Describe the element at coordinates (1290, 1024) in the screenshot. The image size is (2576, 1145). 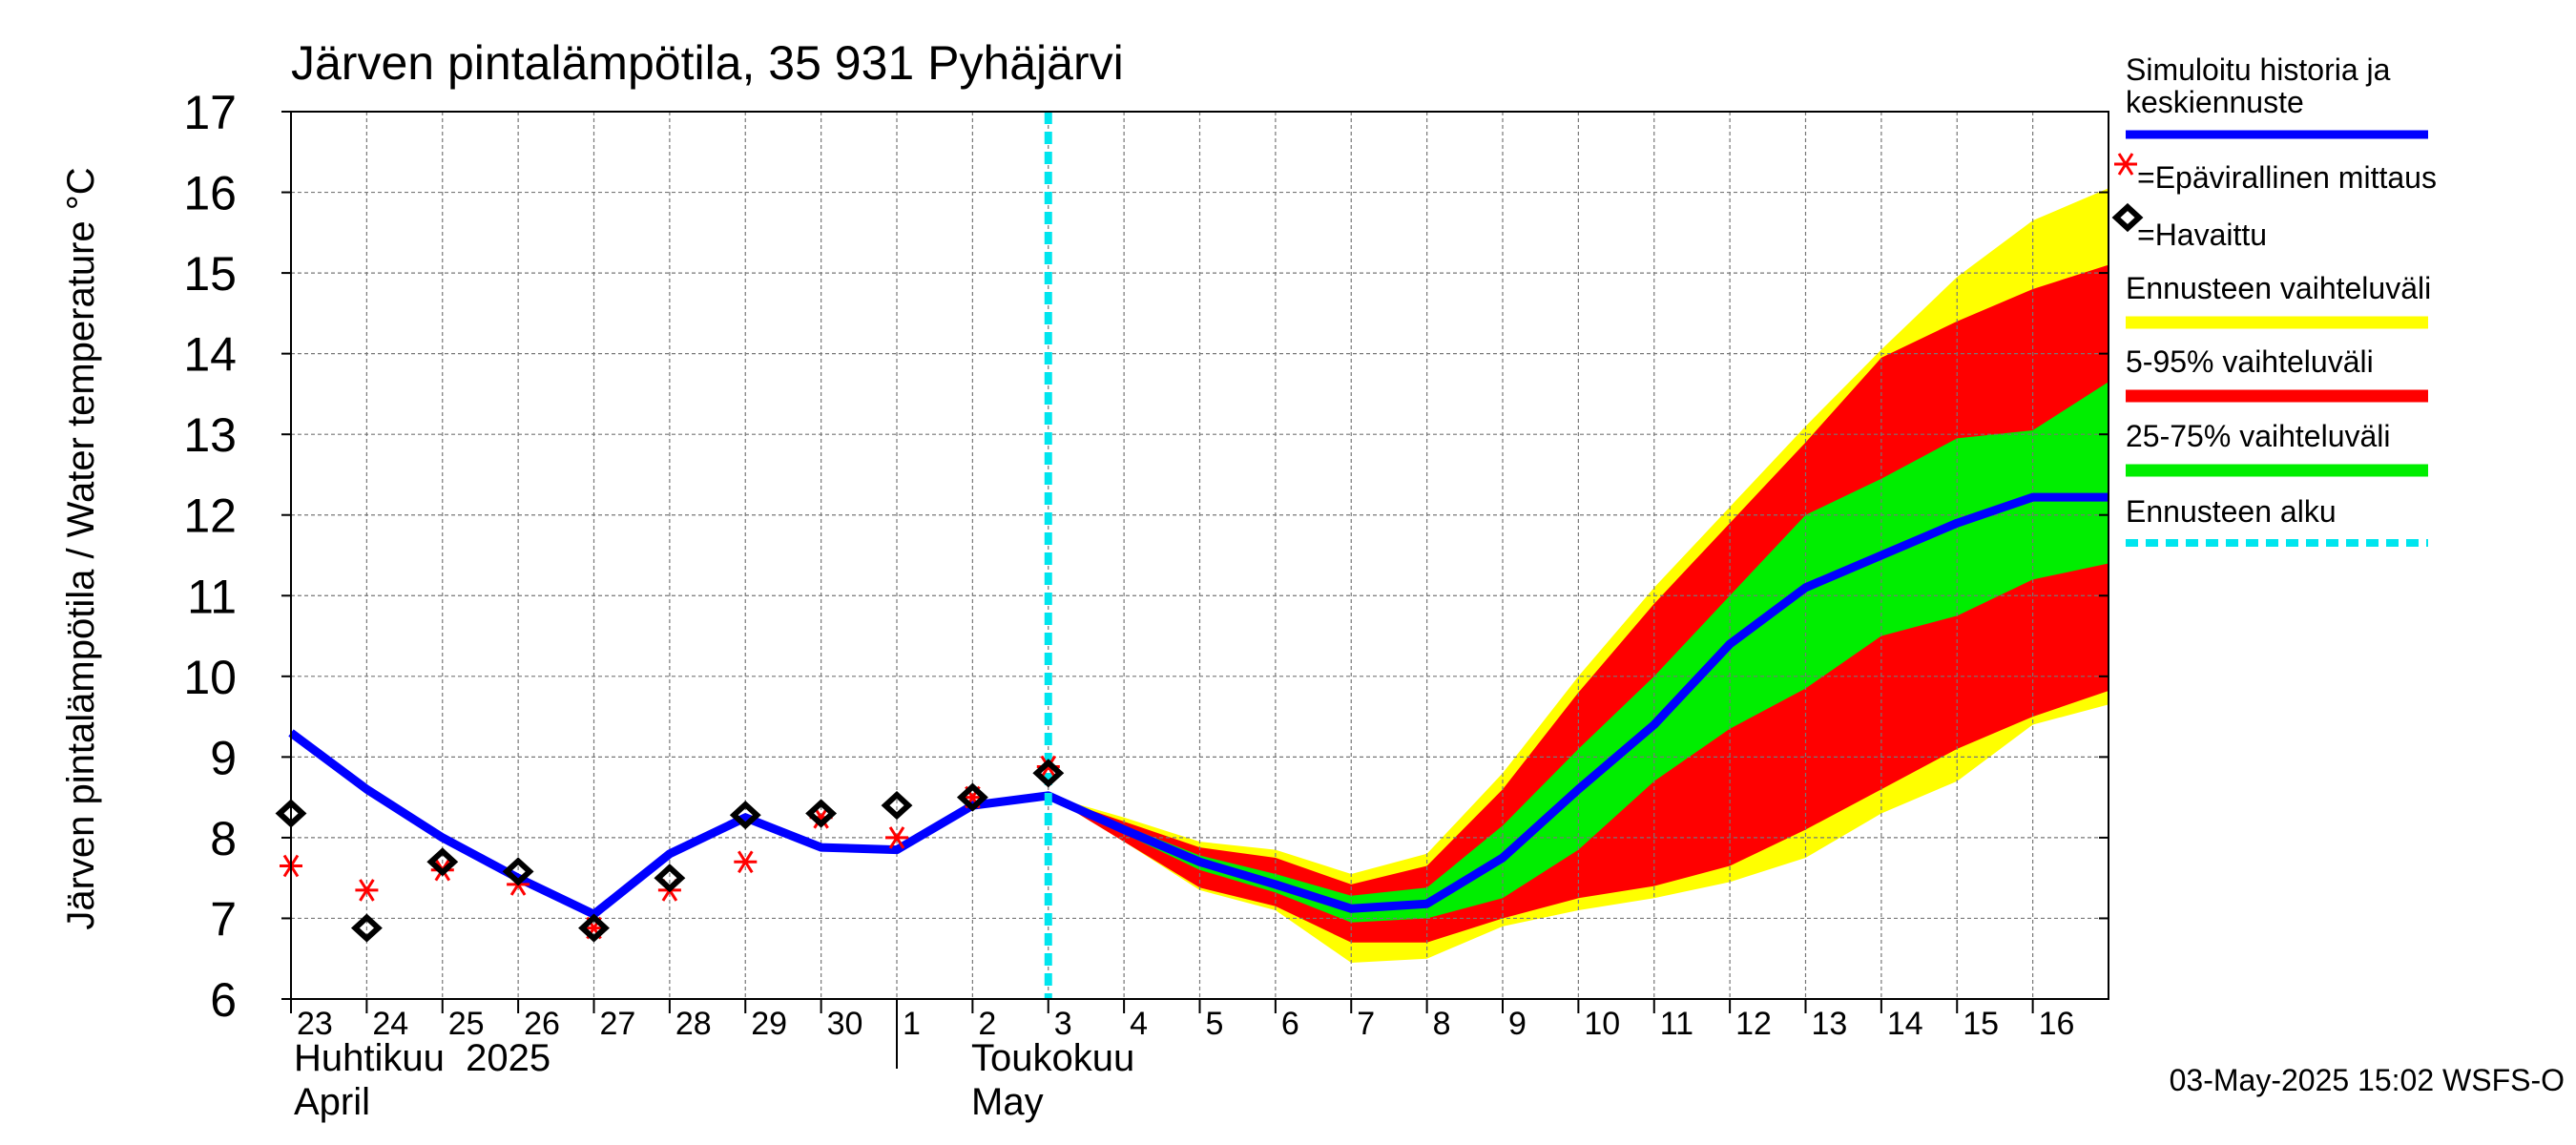
I see `x-tick-label: 6` at that location.